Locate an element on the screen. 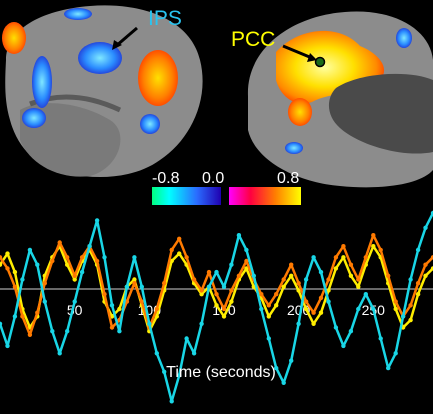 The image size is (433, 414). occipital-cold-blob is located at coordinates (150, 124).